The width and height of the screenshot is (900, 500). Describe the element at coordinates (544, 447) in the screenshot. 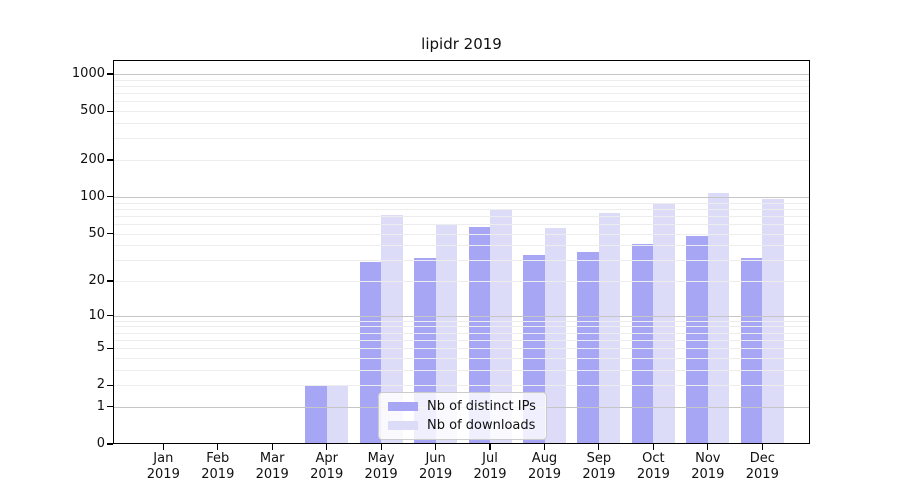

I see `x-tick-mark-aug` at that location.